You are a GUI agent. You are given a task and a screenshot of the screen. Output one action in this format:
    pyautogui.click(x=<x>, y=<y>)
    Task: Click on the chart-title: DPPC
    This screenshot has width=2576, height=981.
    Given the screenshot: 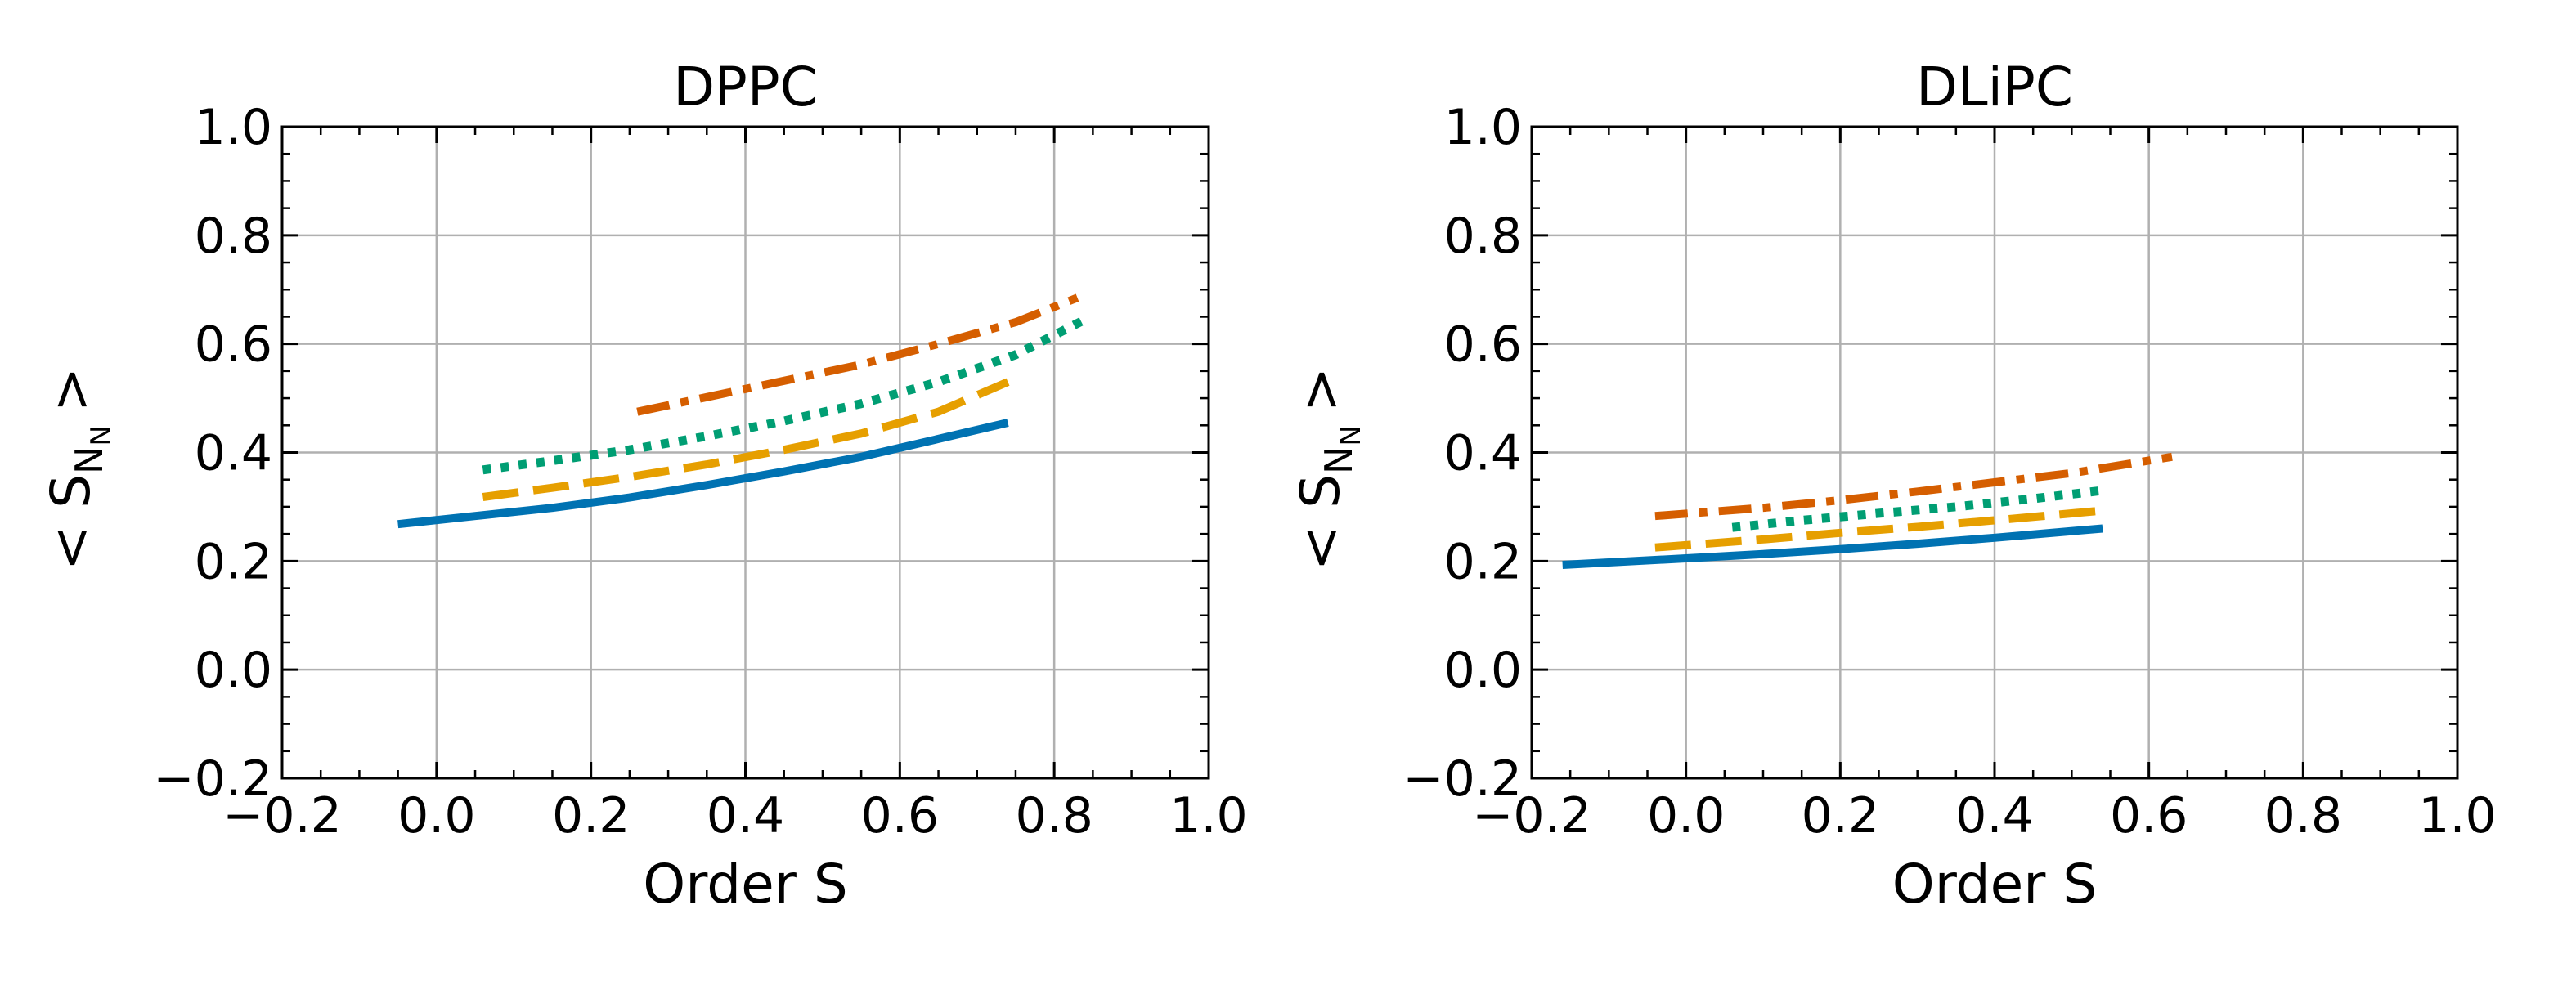 What is the action you would take?
    pyautogui.click(x=746, y=87)
    